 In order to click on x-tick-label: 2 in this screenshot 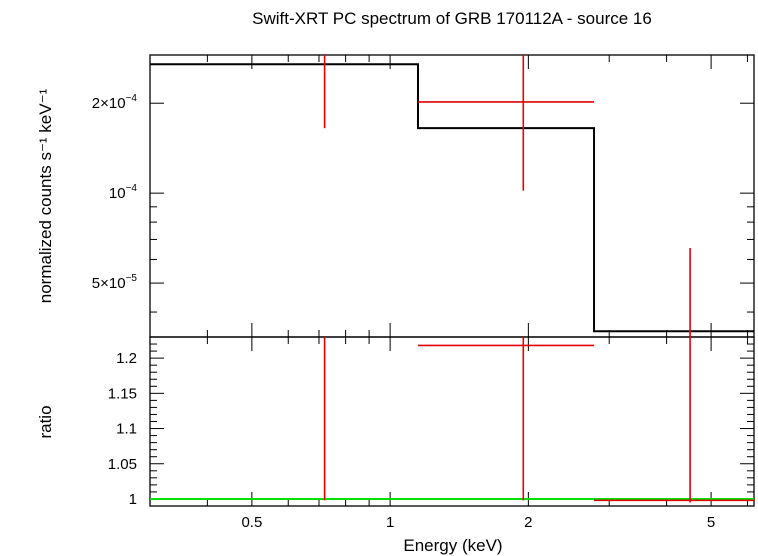, I will do `click(528, 522)`.